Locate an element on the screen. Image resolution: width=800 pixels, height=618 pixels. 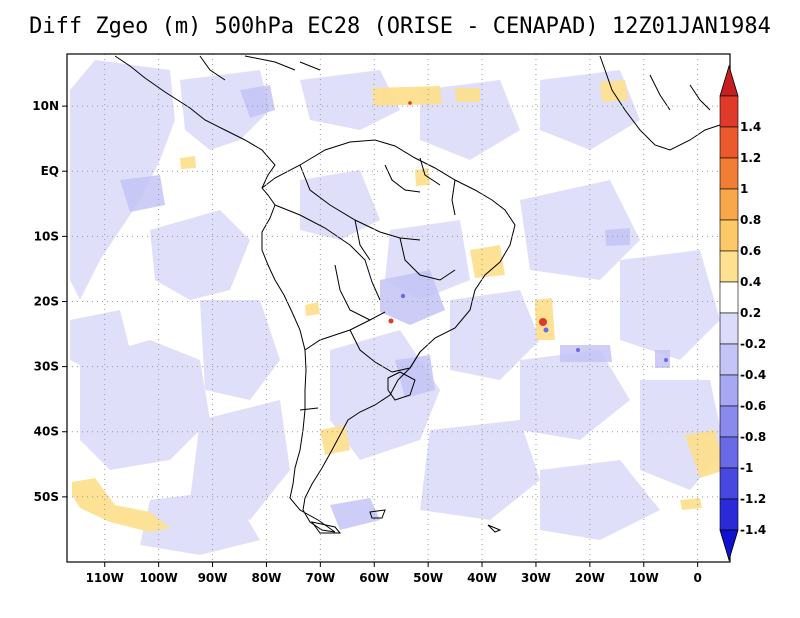
x-tick-label: 40W is located at coordinates (482, 578).